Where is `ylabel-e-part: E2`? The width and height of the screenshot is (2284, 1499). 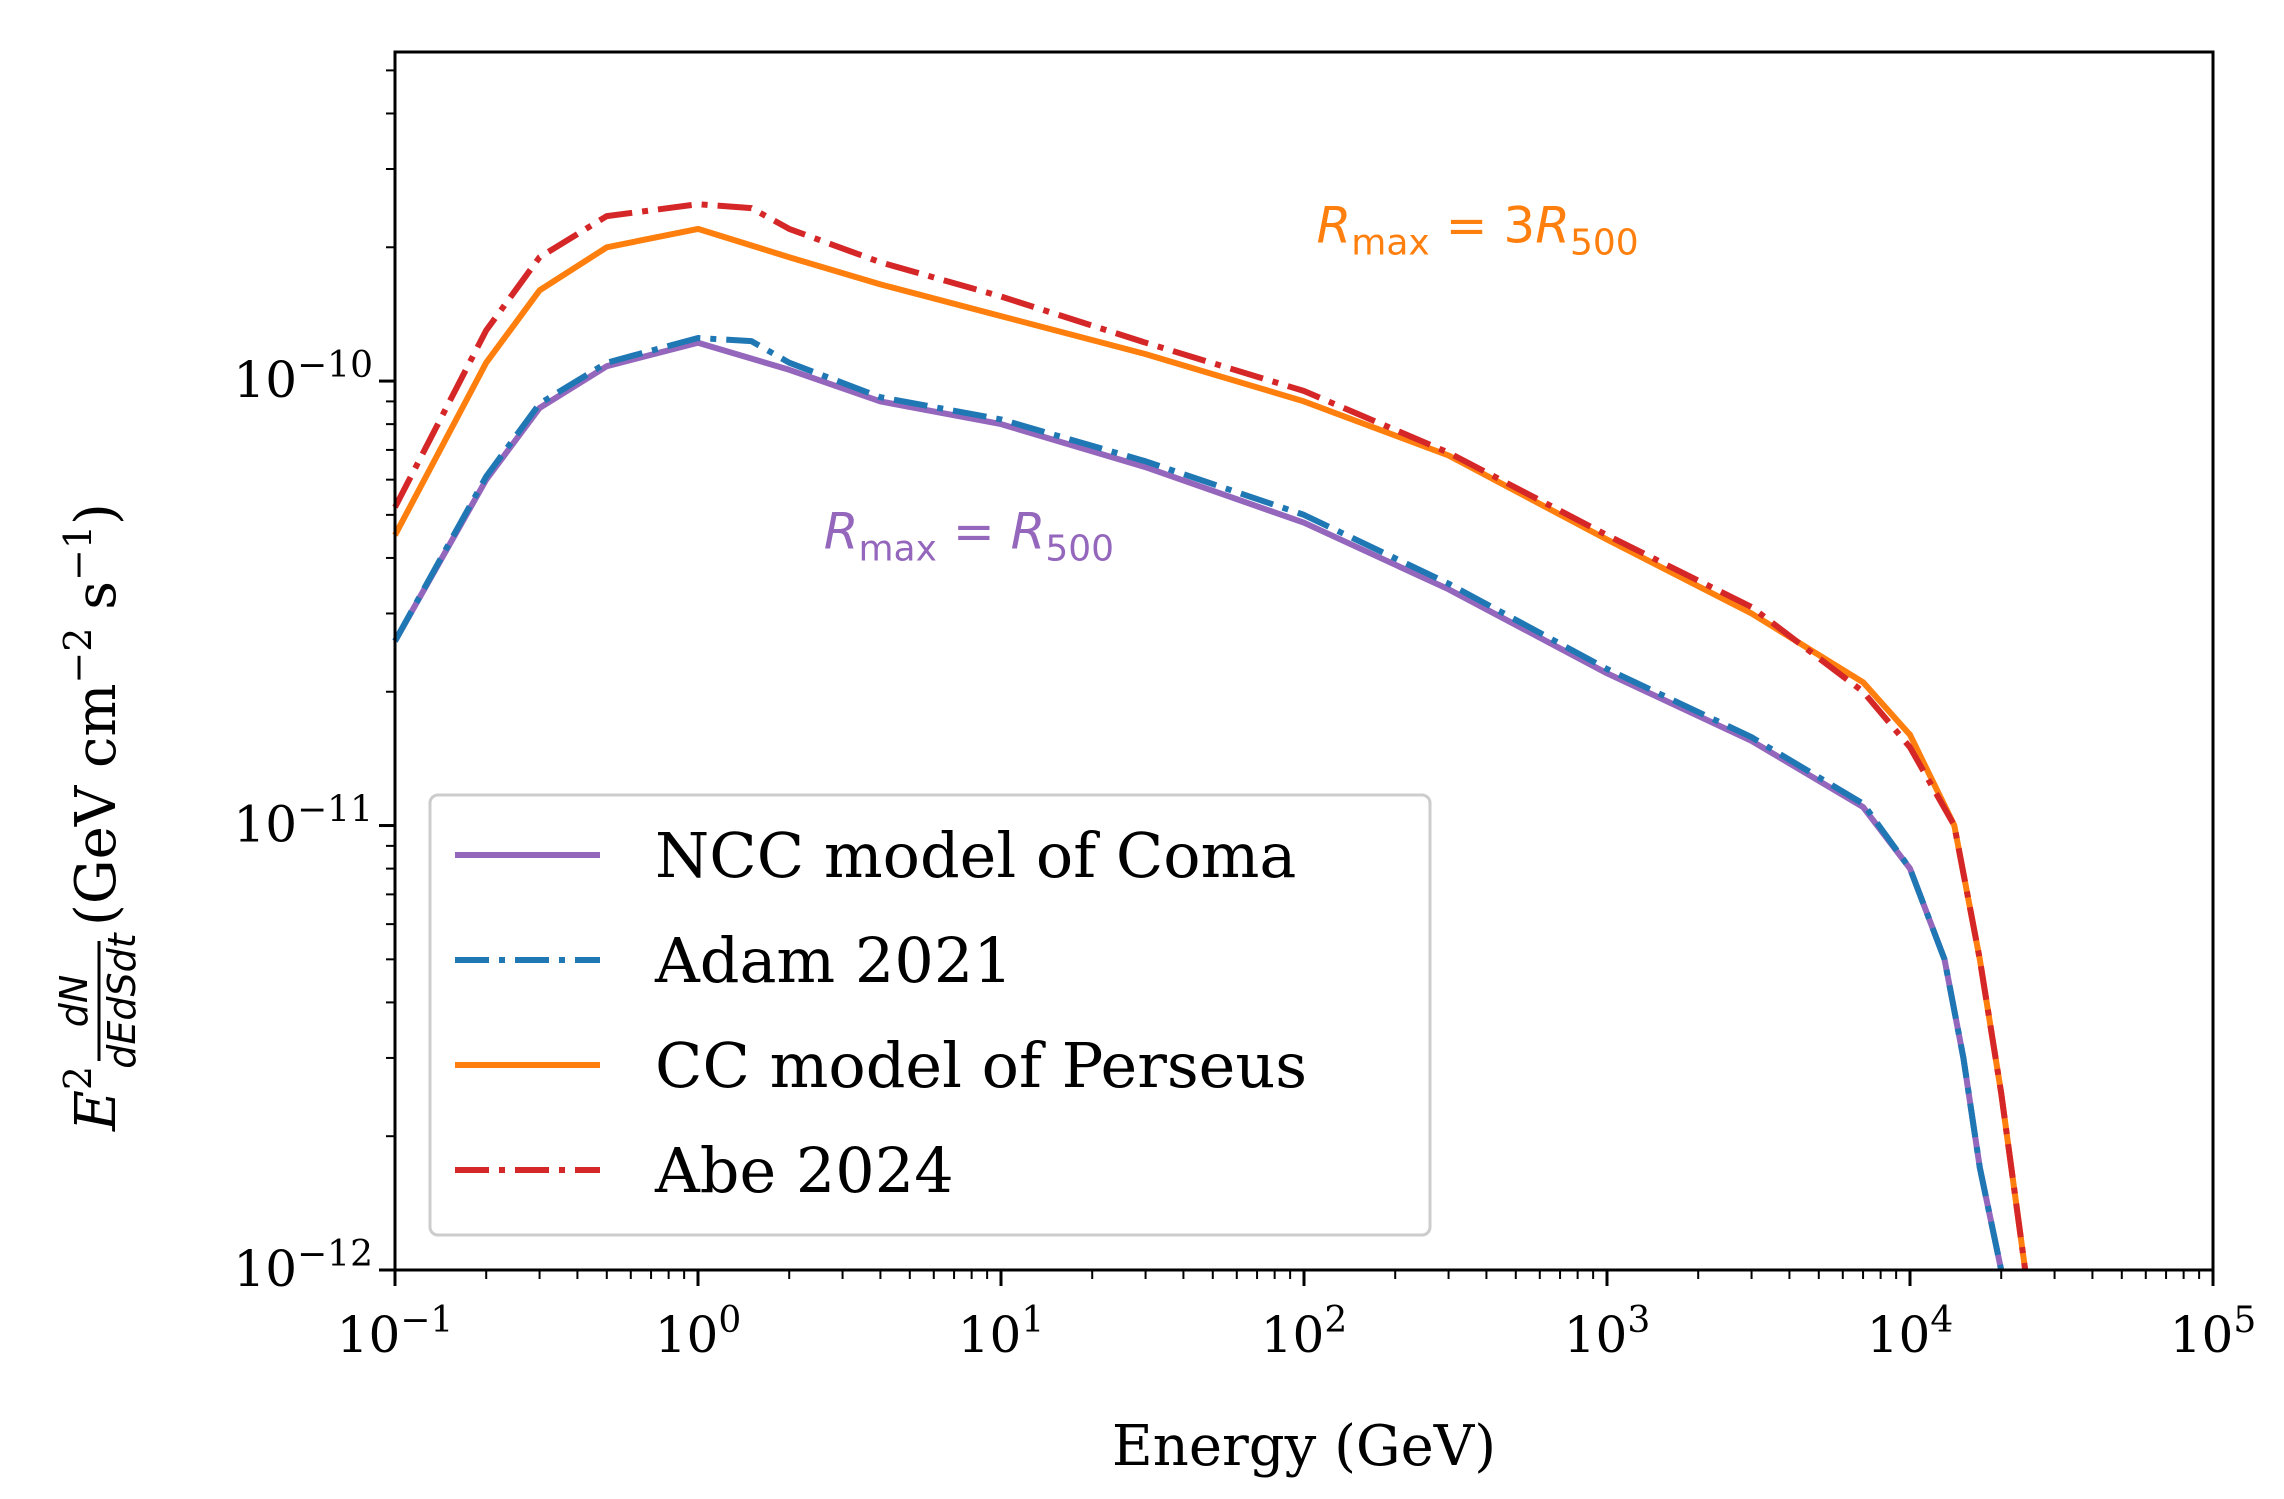
ylabel-e-part: E2 is located at coordinates (92, 1099).